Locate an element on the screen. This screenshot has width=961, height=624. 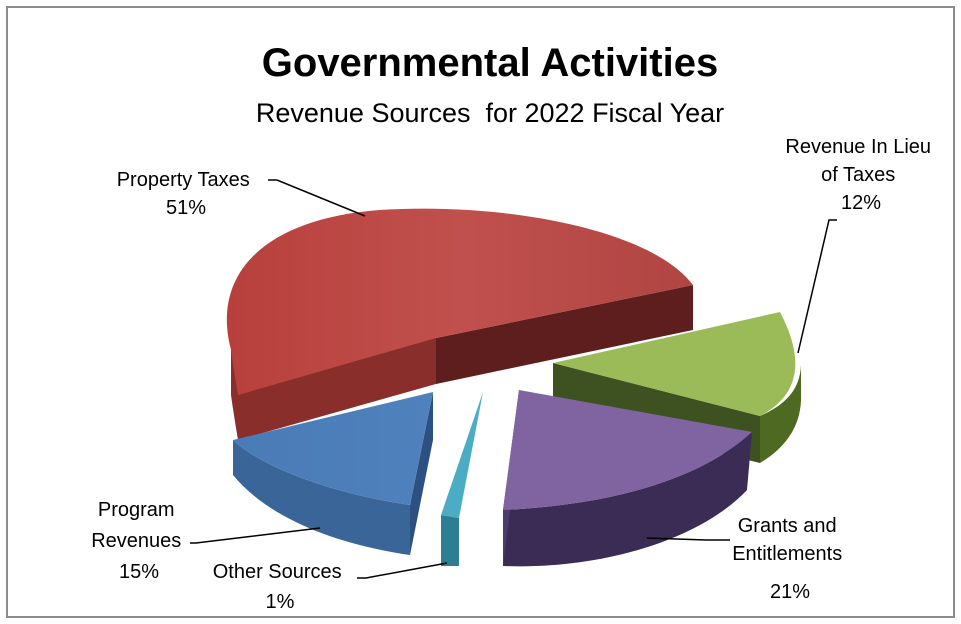
slice-other-sources-front is located at coordinates (450, 540).